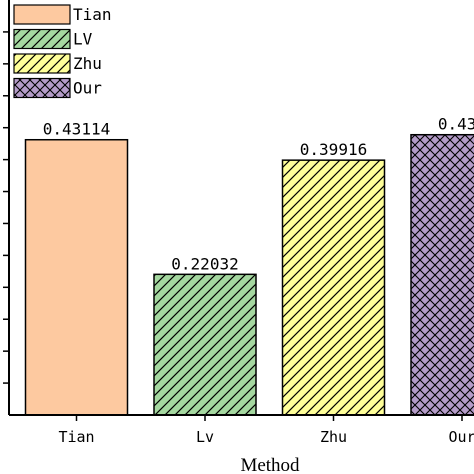 This screenshot has height=474, width=474. I want to click on value-label-tian: 0.43114, so click(76, 129).